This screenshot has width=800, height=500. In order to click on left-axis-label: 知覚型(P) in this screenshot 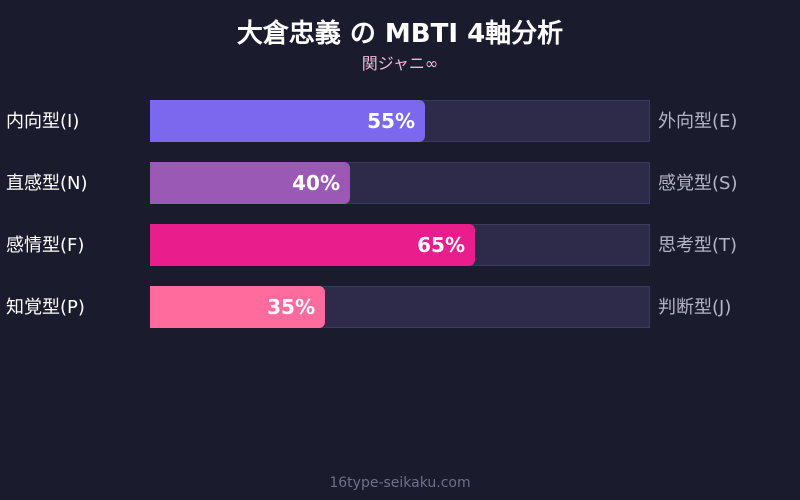, I will do `click(45, 307)`.